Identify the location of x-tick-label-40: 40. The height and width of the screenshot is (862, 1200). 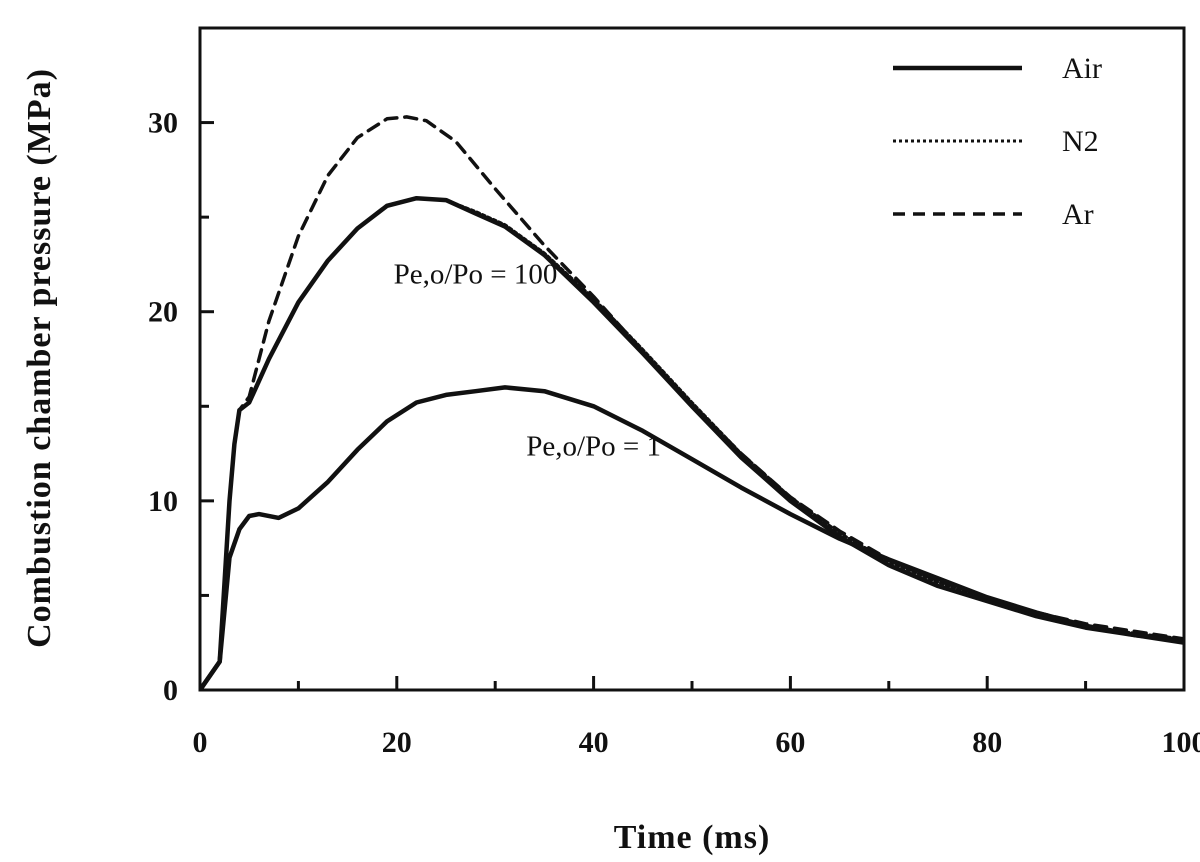
(594, 742).